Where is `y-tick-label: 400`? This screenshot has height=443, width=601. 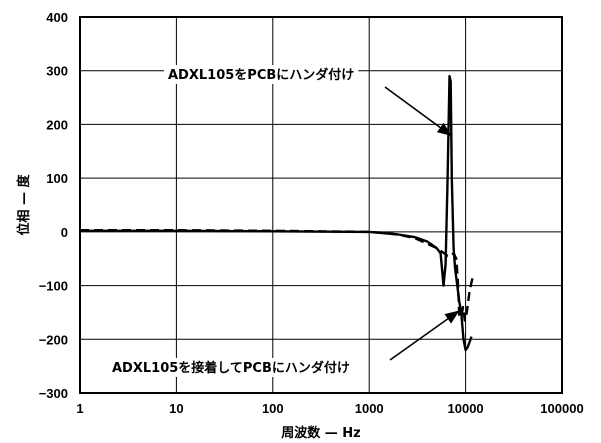
y-tick-label: 400 is located at coordinates (57, 17).